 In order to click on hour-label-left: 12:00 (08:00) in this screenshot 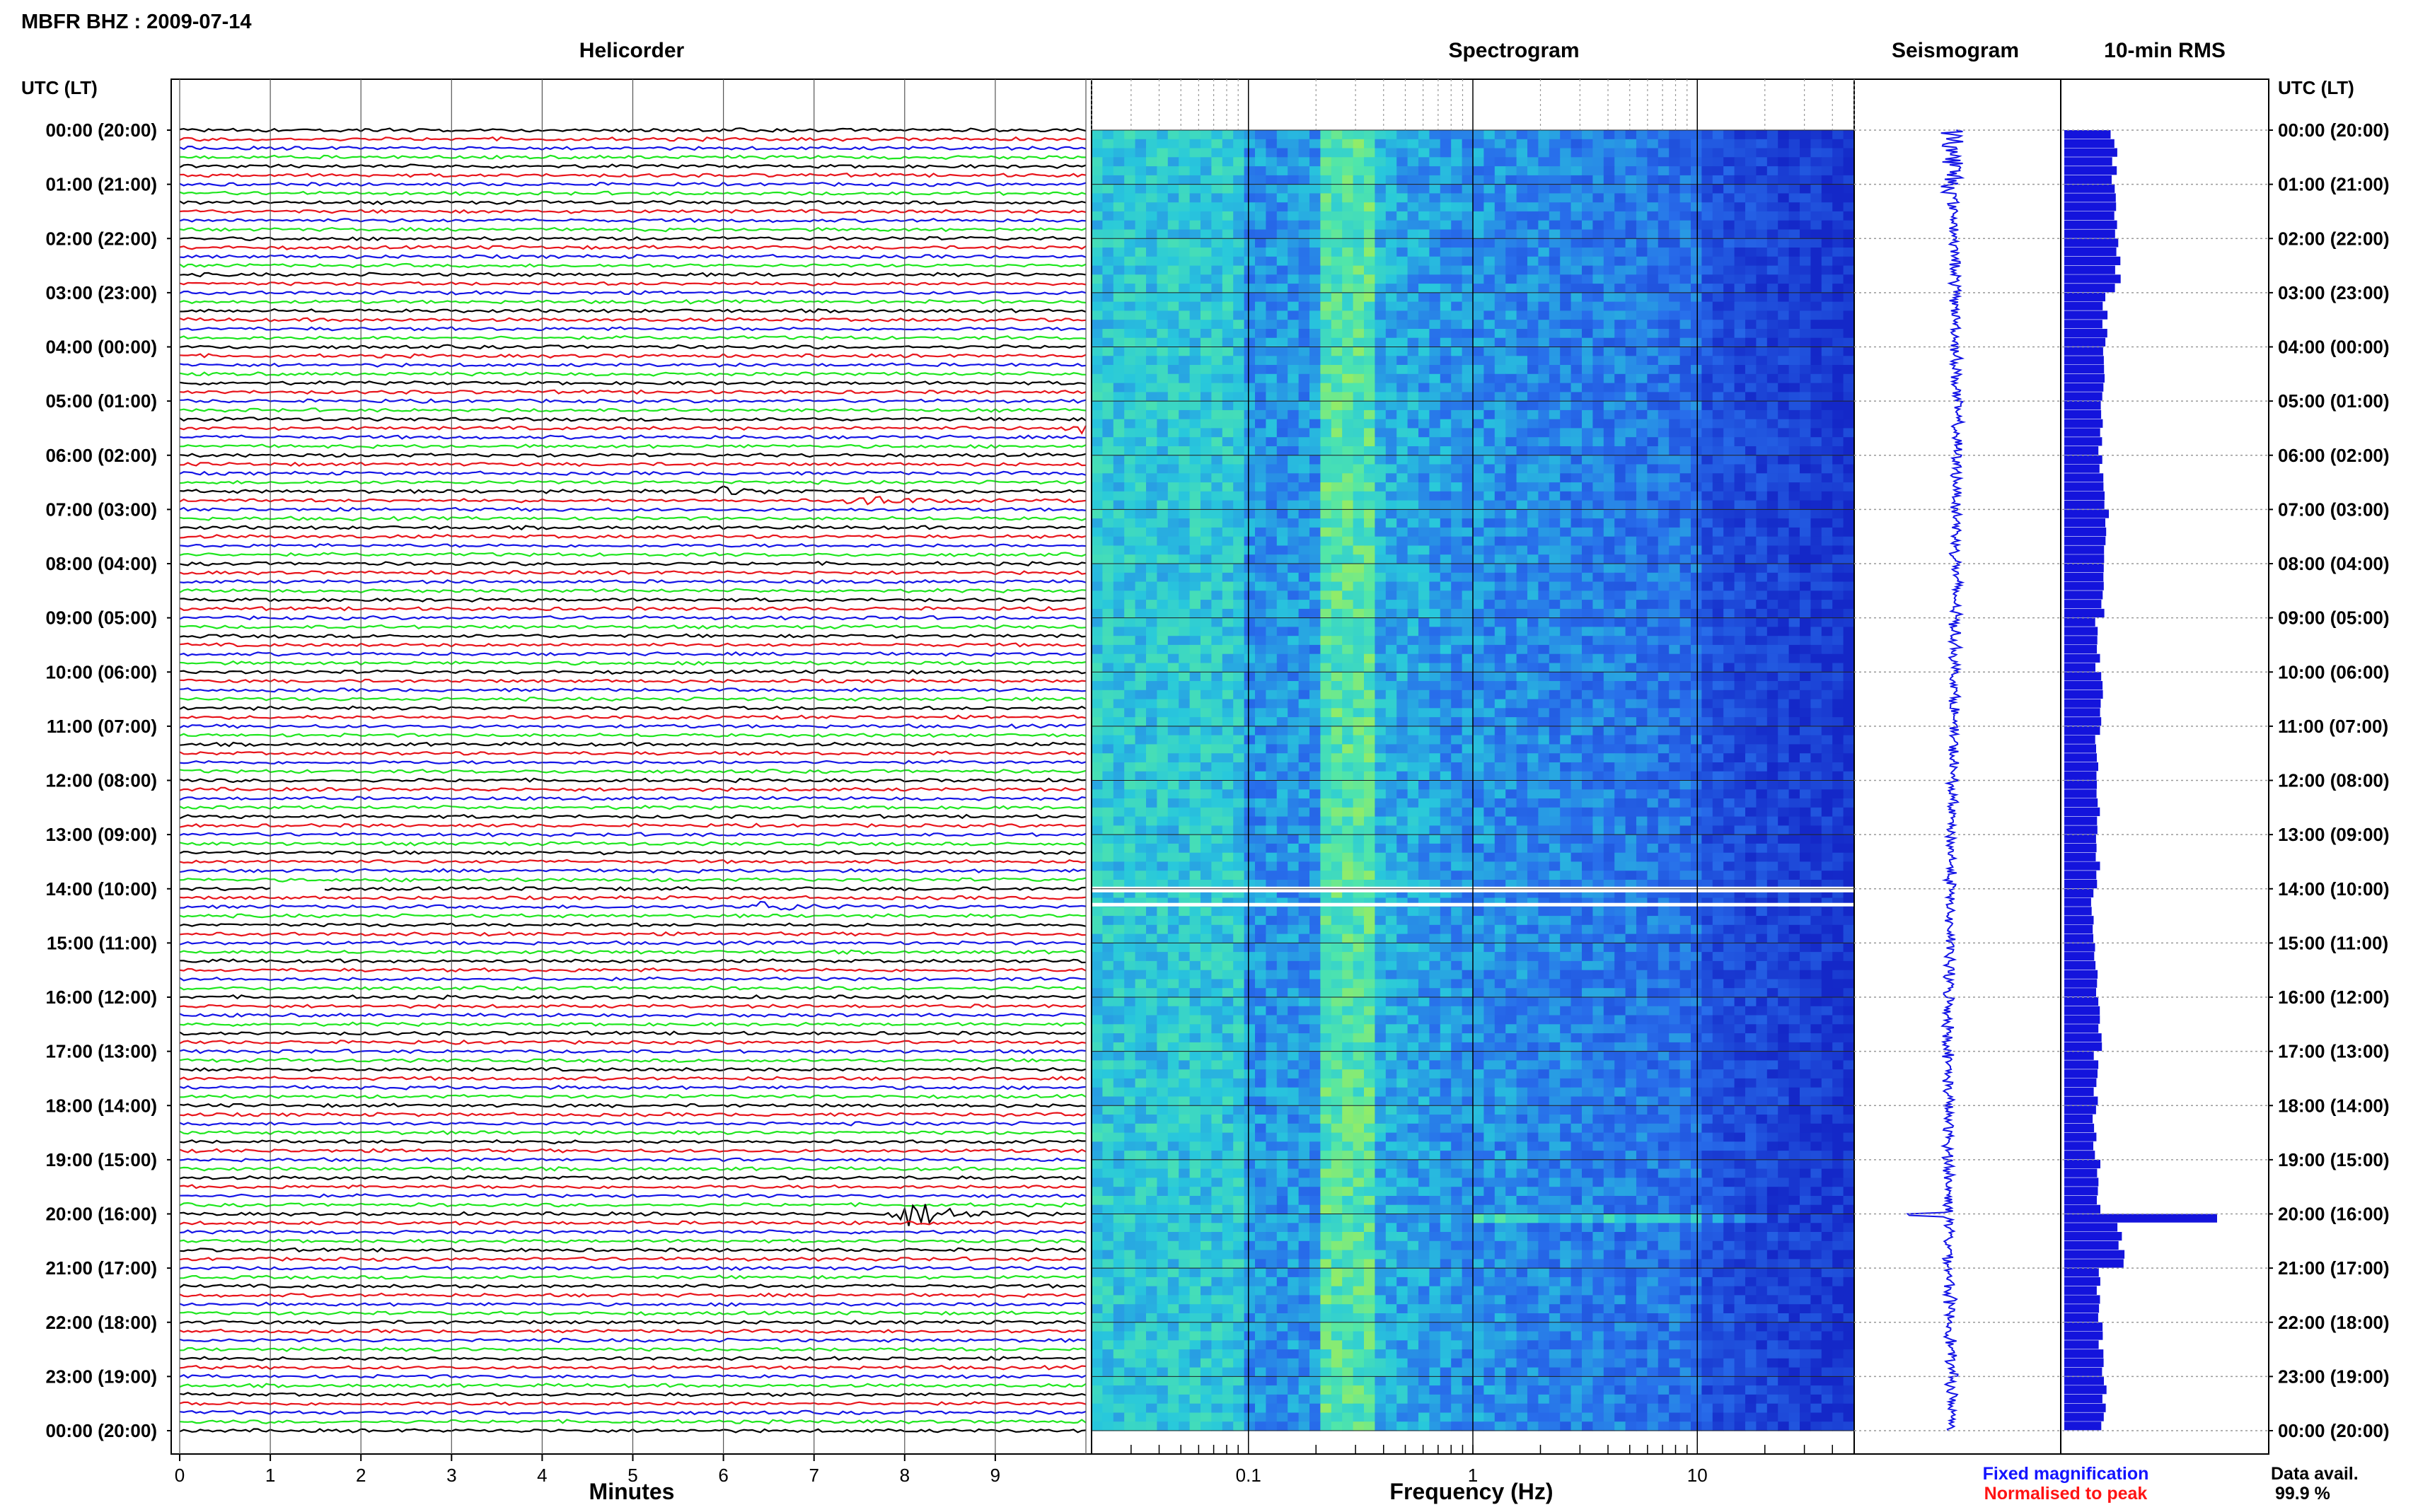, I will do `click(101, 780)`.